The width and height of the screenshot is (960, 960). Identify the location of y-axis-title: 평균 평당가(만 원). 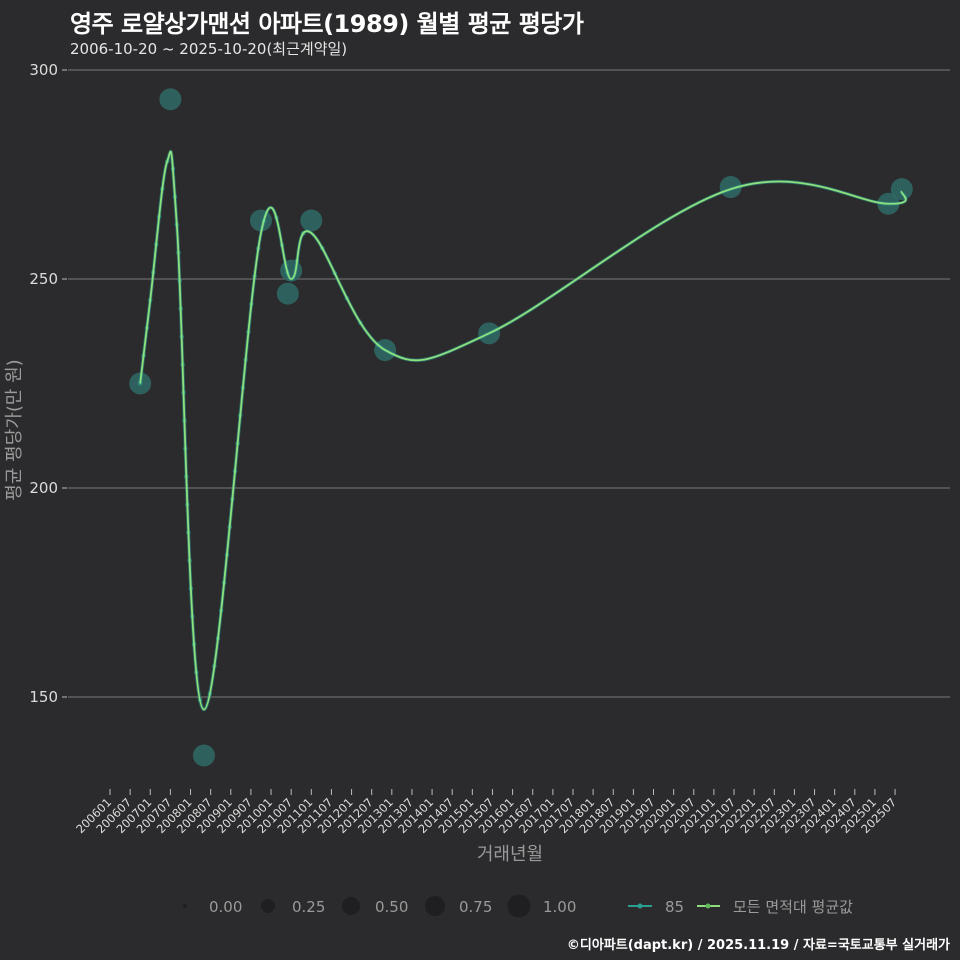
(14, 429).